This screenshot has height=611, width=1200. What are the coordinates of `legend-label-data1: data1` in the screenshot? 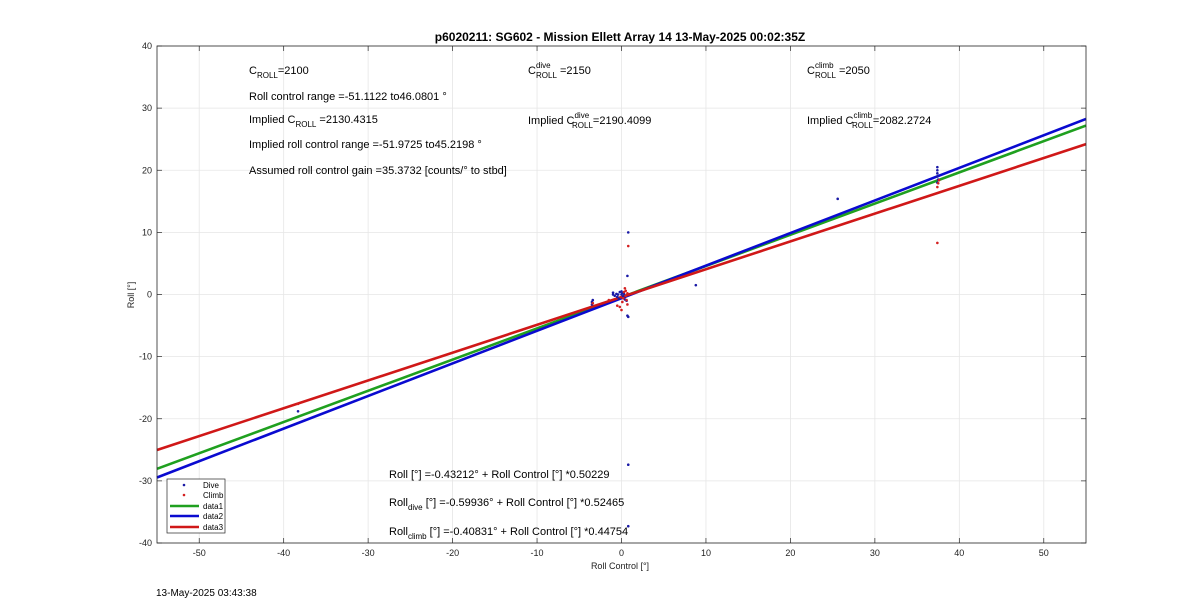 It's located at (213, 506).